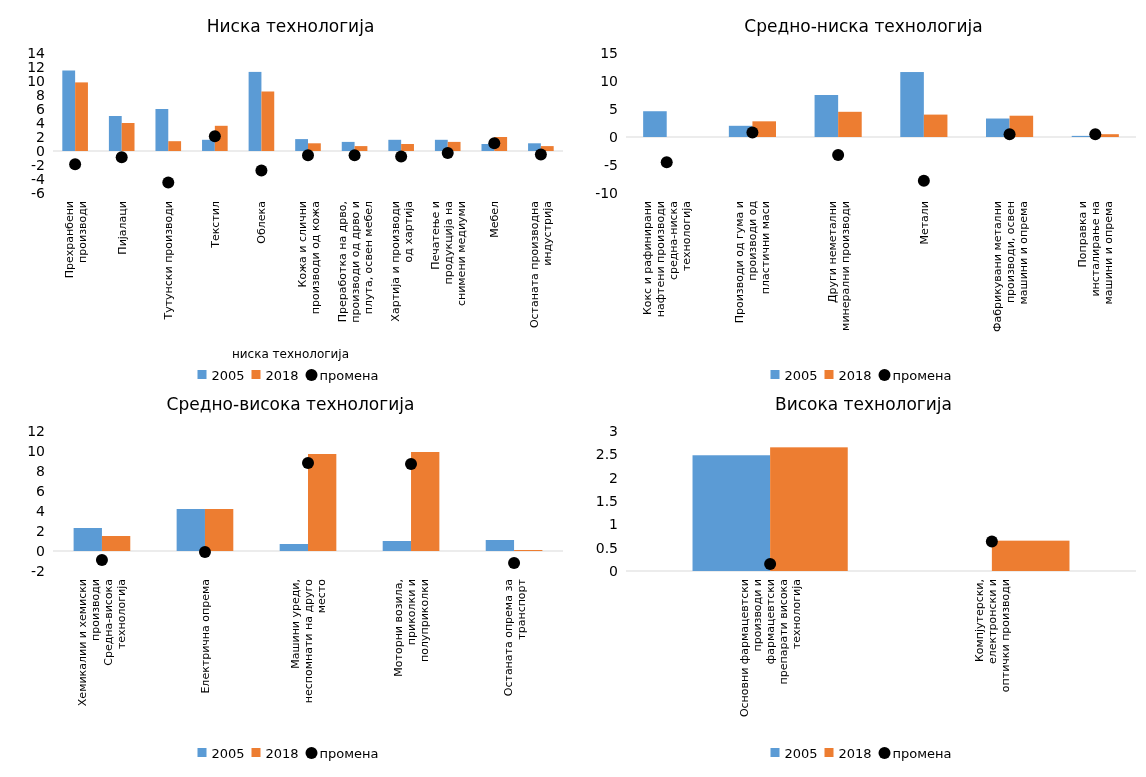 The width and height of the screenshot is (1146, 777). I want to click on x-tick-label: Текстил, so click(215, 225).